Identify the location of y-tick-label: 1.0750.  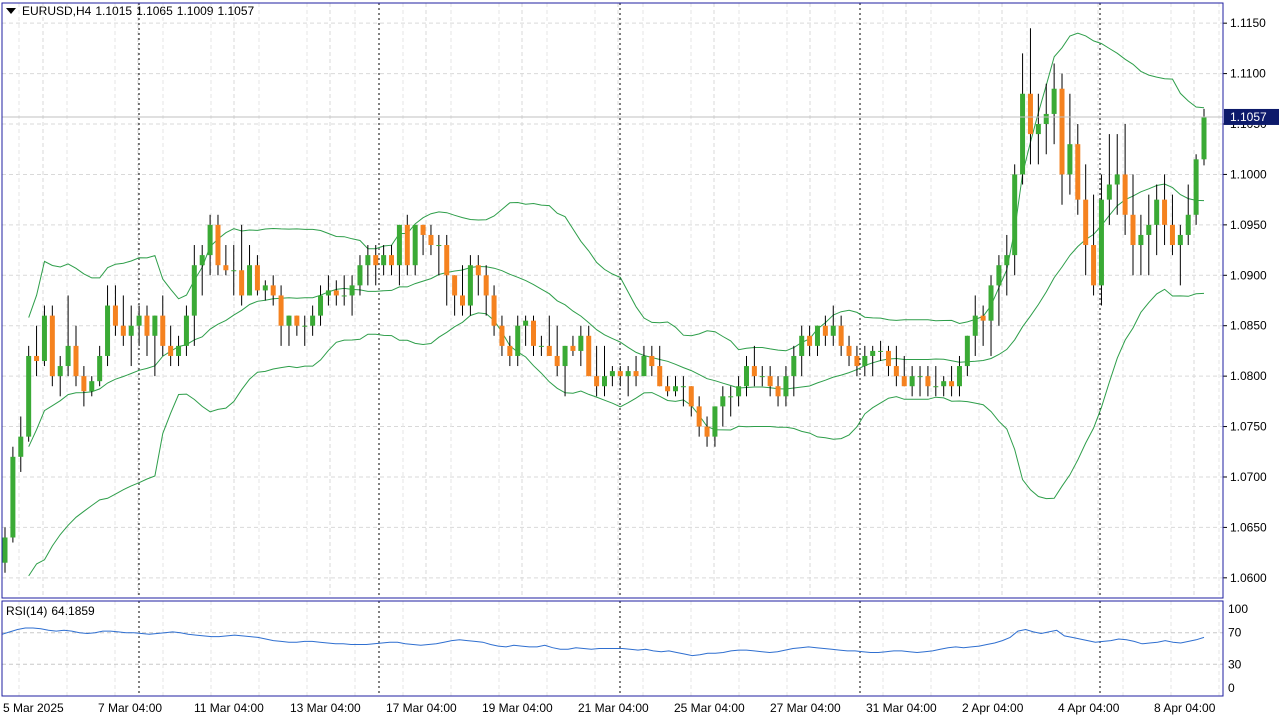
(1248, 427).